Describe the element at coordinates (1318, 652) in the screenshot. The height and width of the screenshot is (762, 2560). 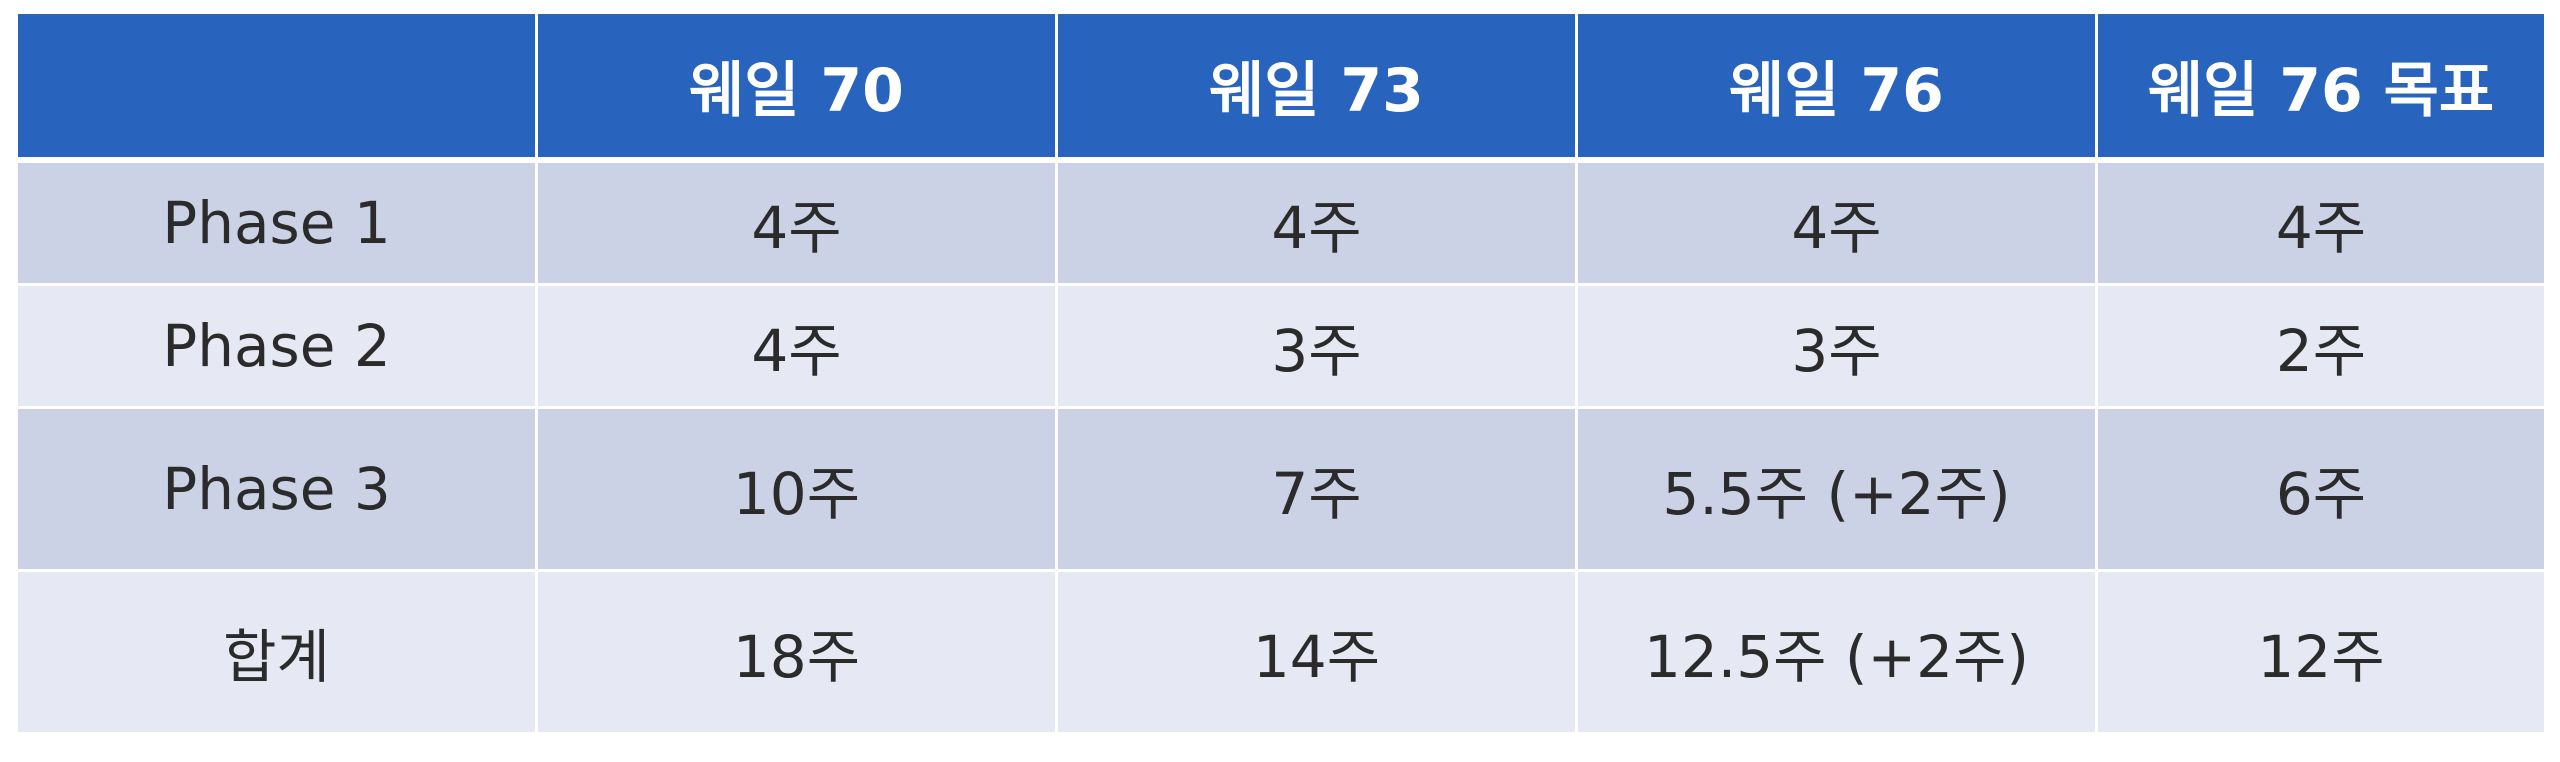
I see `table-cell: 14주` at that location.